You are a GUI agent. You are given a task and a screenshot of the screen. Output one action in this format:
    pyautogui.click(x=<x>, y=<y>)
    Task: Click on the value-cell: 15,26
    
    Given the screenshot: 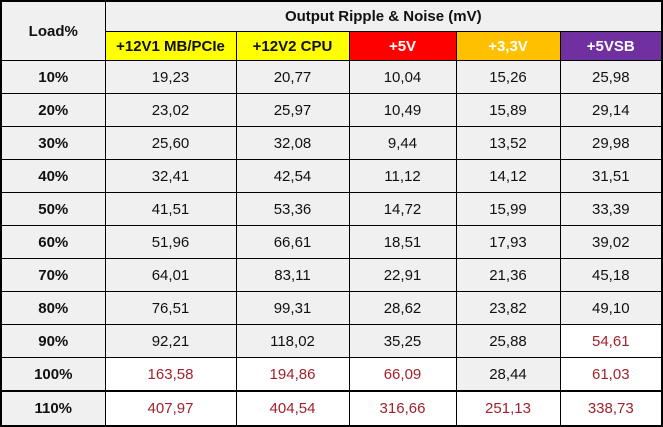 What is the action you would take?
    pyautogui.click(x=508, y=77)
    